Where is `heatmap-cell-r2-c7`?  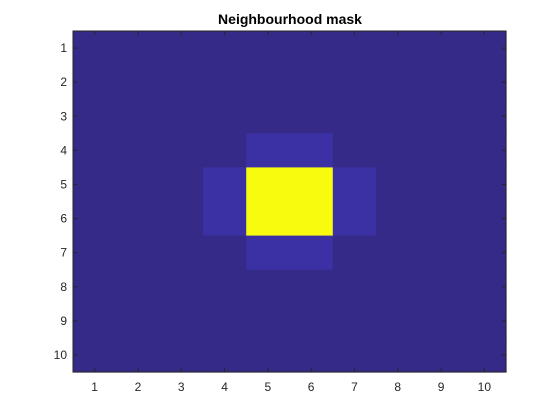
heatmap-cell-r2-c7 is located at coordinates (354, 82).